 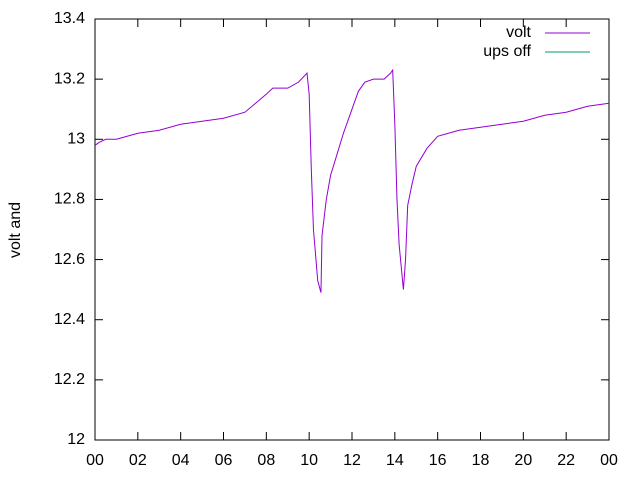 I want to click on x-tick-label: 14, so click(x=395, y=460).